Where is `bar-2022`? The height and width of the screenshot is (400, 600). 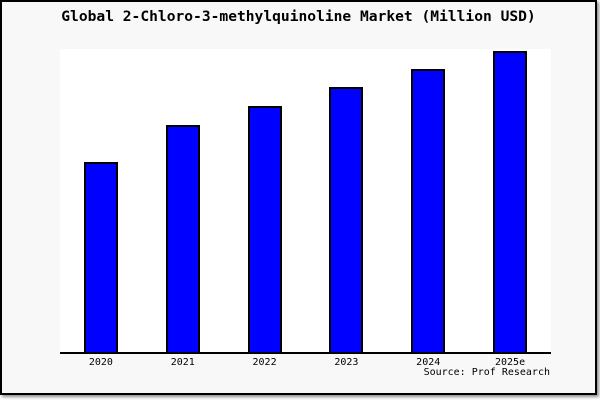
bar-2022 is located at coordinates (264, 229).